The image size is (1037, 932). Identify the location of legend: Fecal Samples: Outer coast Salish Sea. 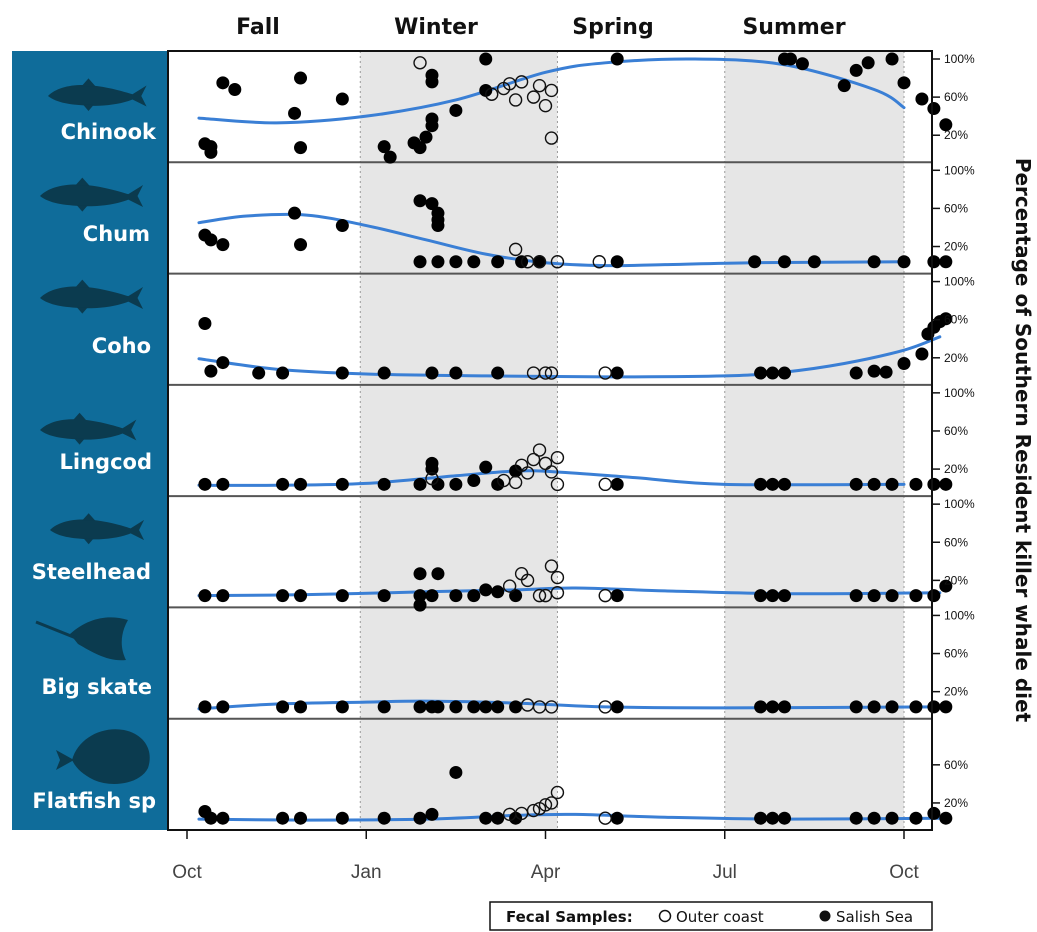
(711, 916).